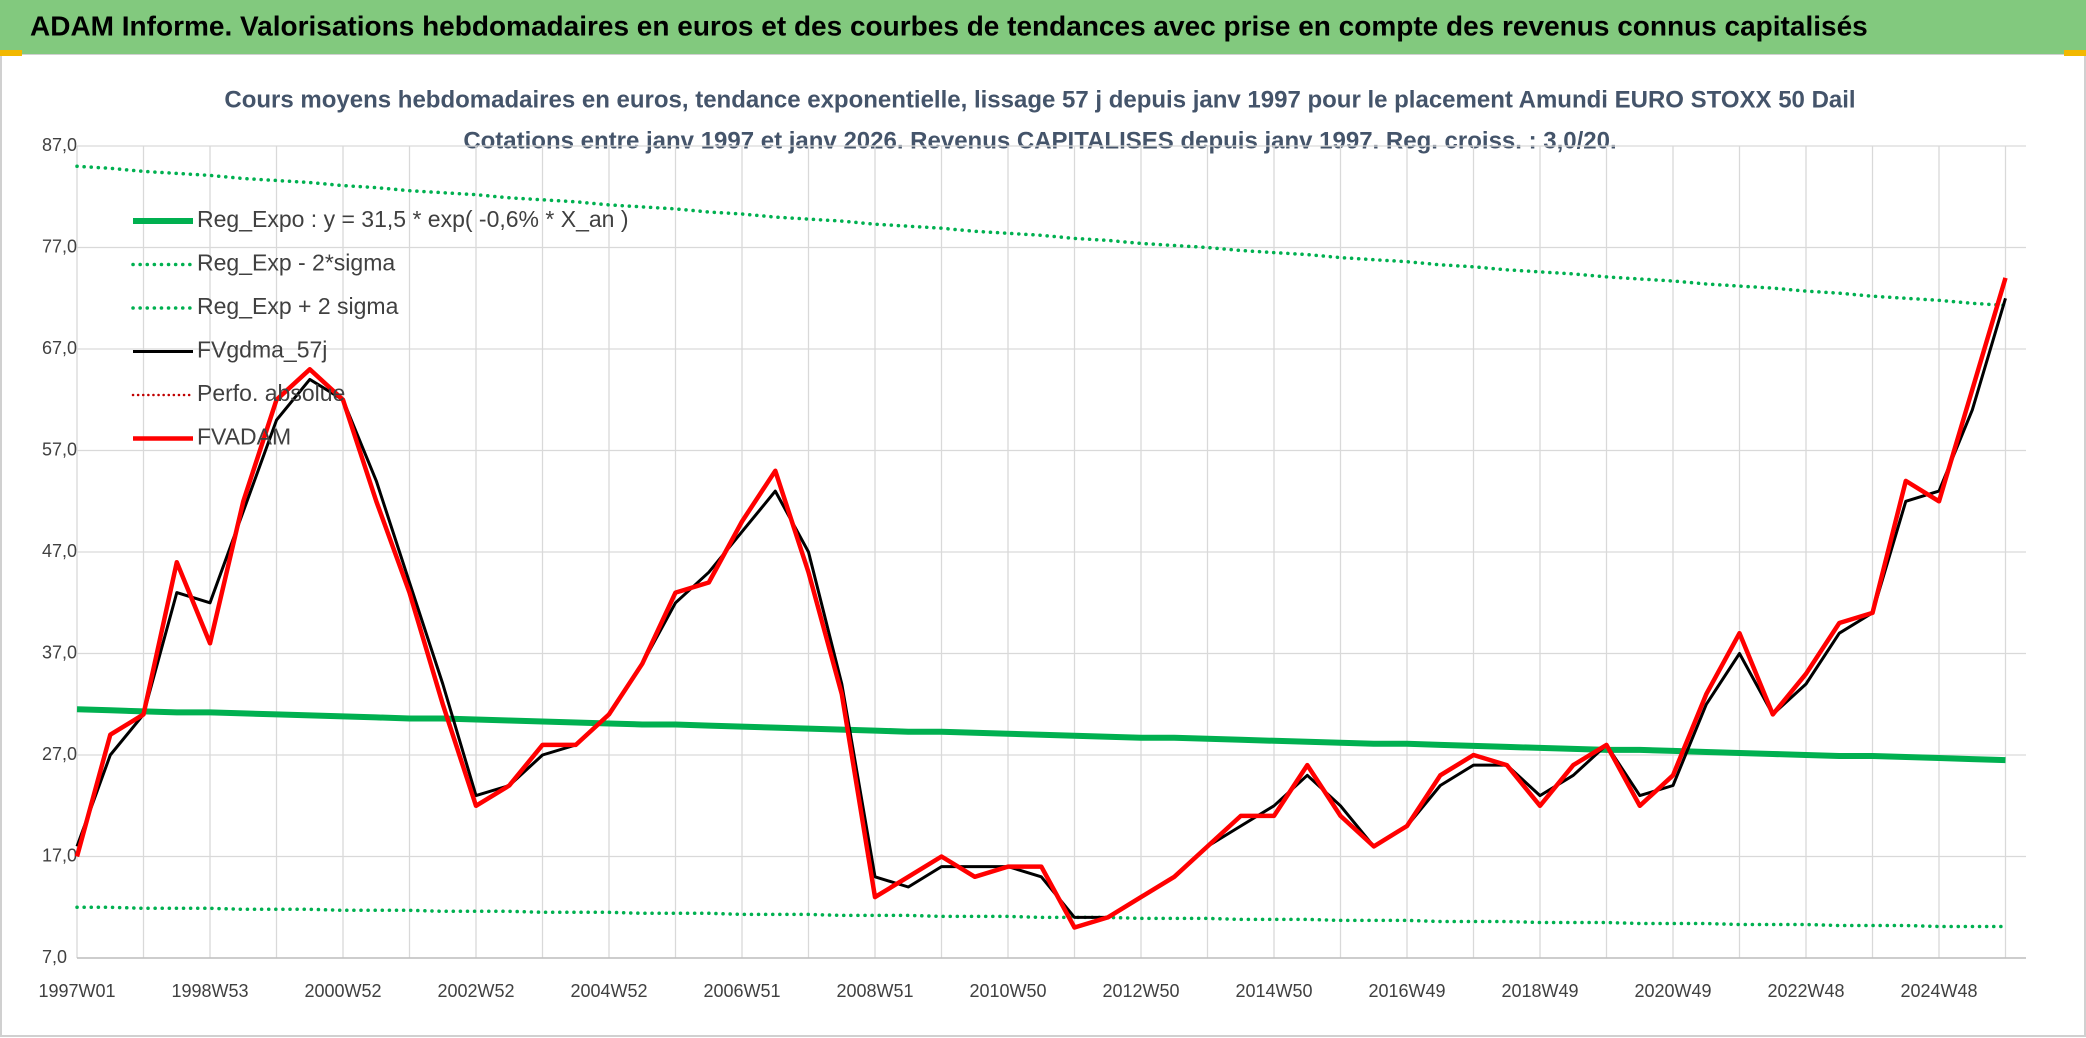 The width and height of the screenshot is (2086, 1038). Describe the element at coordinates (298, 306) in the screenshot. I see `legend-label: Reg_Exp + 2 sigma` at that location.